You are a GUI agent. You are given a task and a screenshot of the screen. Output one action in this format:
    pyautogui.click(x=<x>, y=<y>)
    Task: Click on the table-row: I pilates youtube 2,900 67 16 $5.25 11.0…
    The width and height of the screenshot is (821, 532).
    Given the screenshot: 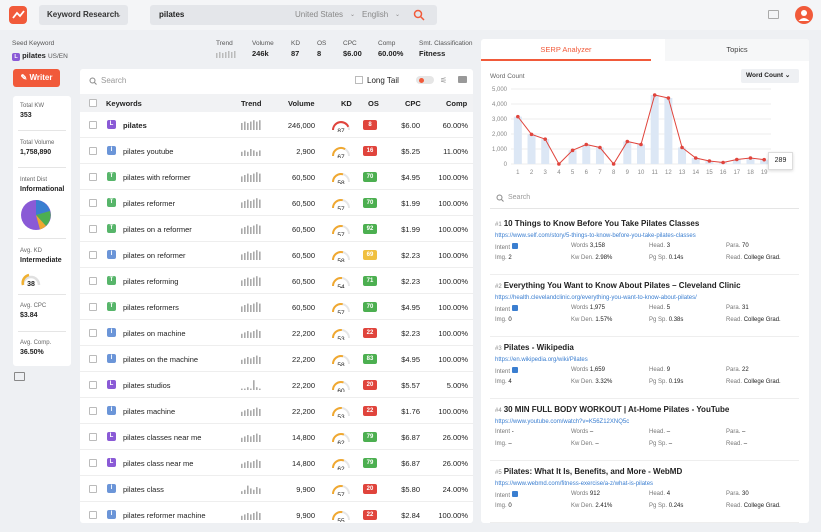 What is the action you would take?
    pyautogui.click(x=276, y=151)
    